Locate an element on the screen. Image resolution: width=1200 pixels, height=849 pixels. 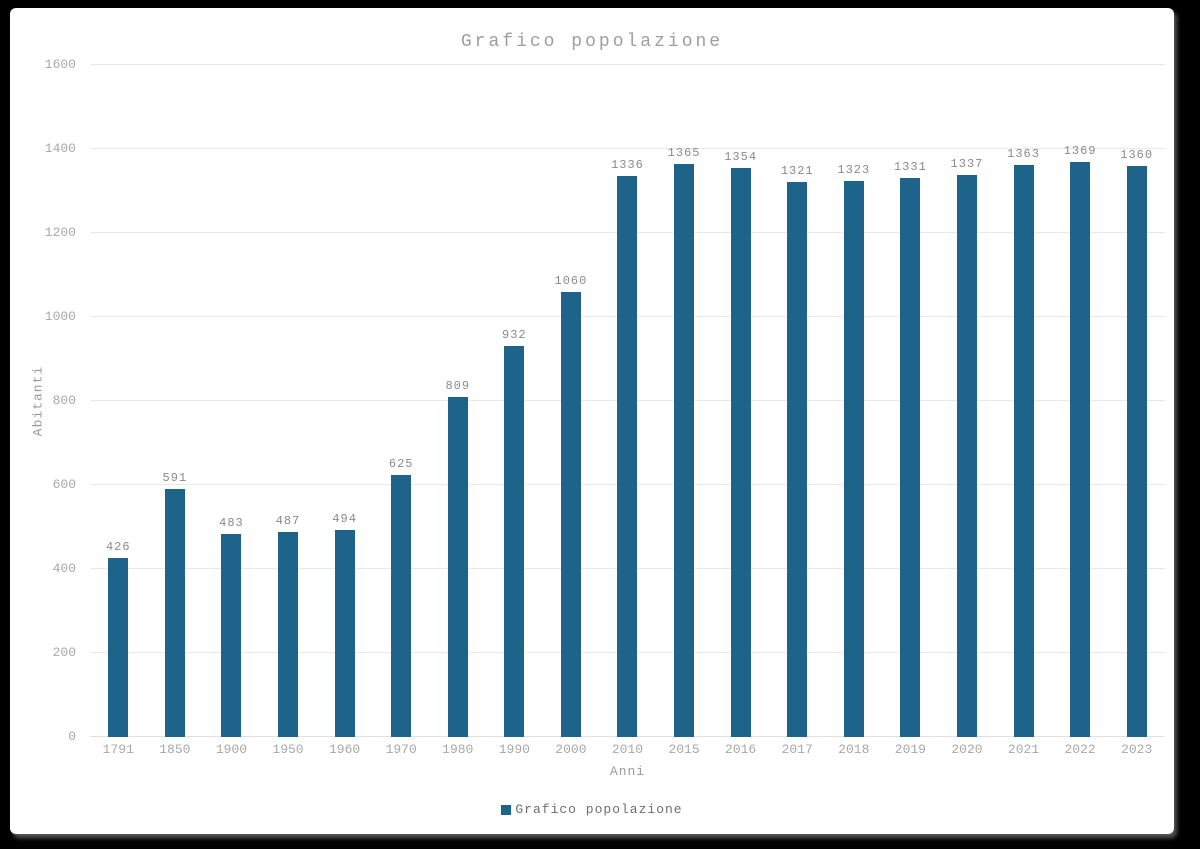
bar-cell: 1321 is located at coordinates (797, 401).